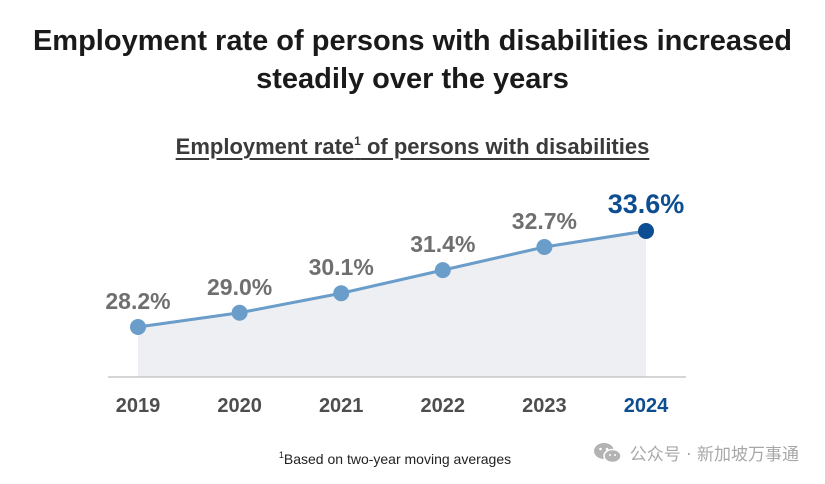  I want to click on footnote-superscript: 1, so click(281, 455).